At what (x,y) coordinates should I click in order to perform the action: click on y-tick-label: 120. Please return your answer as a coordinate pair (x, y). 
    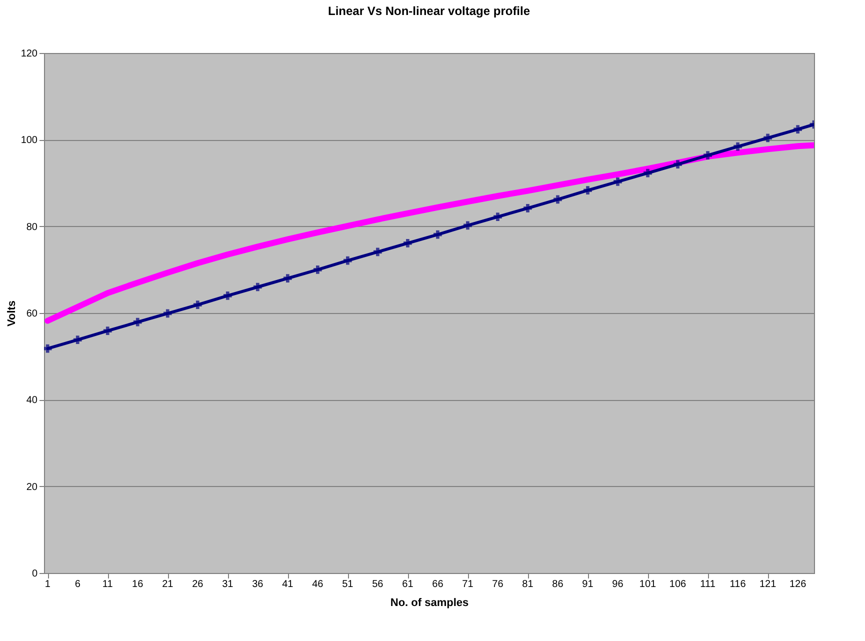
    Looking at the image, I should click on (29, 54).